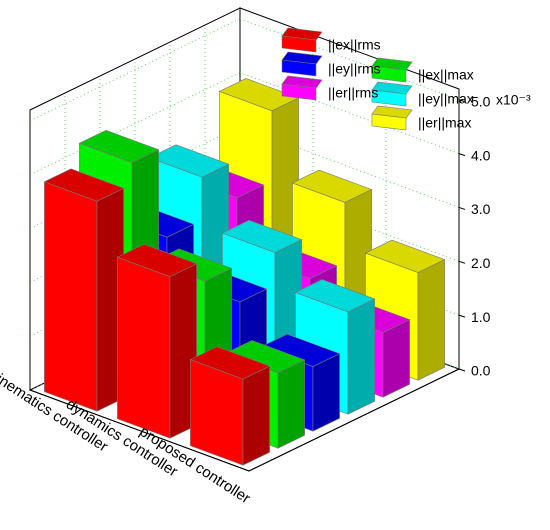  Describe the element at coordinates (481, 371) in the screenshot. I see `y-tick-label: 0.0` at that location.